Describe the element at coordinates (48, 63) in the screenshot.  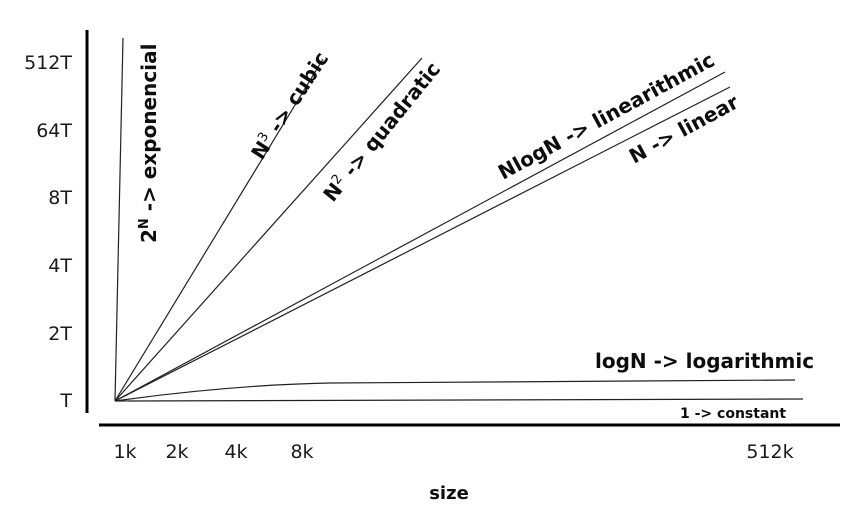
I see `y-tick-512T: 512T` at that location.